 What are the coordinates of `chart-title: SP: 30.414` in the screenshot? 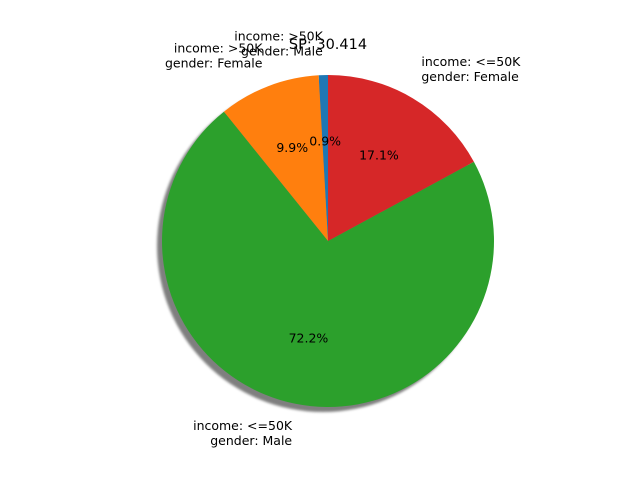 It's located at (328, 45).